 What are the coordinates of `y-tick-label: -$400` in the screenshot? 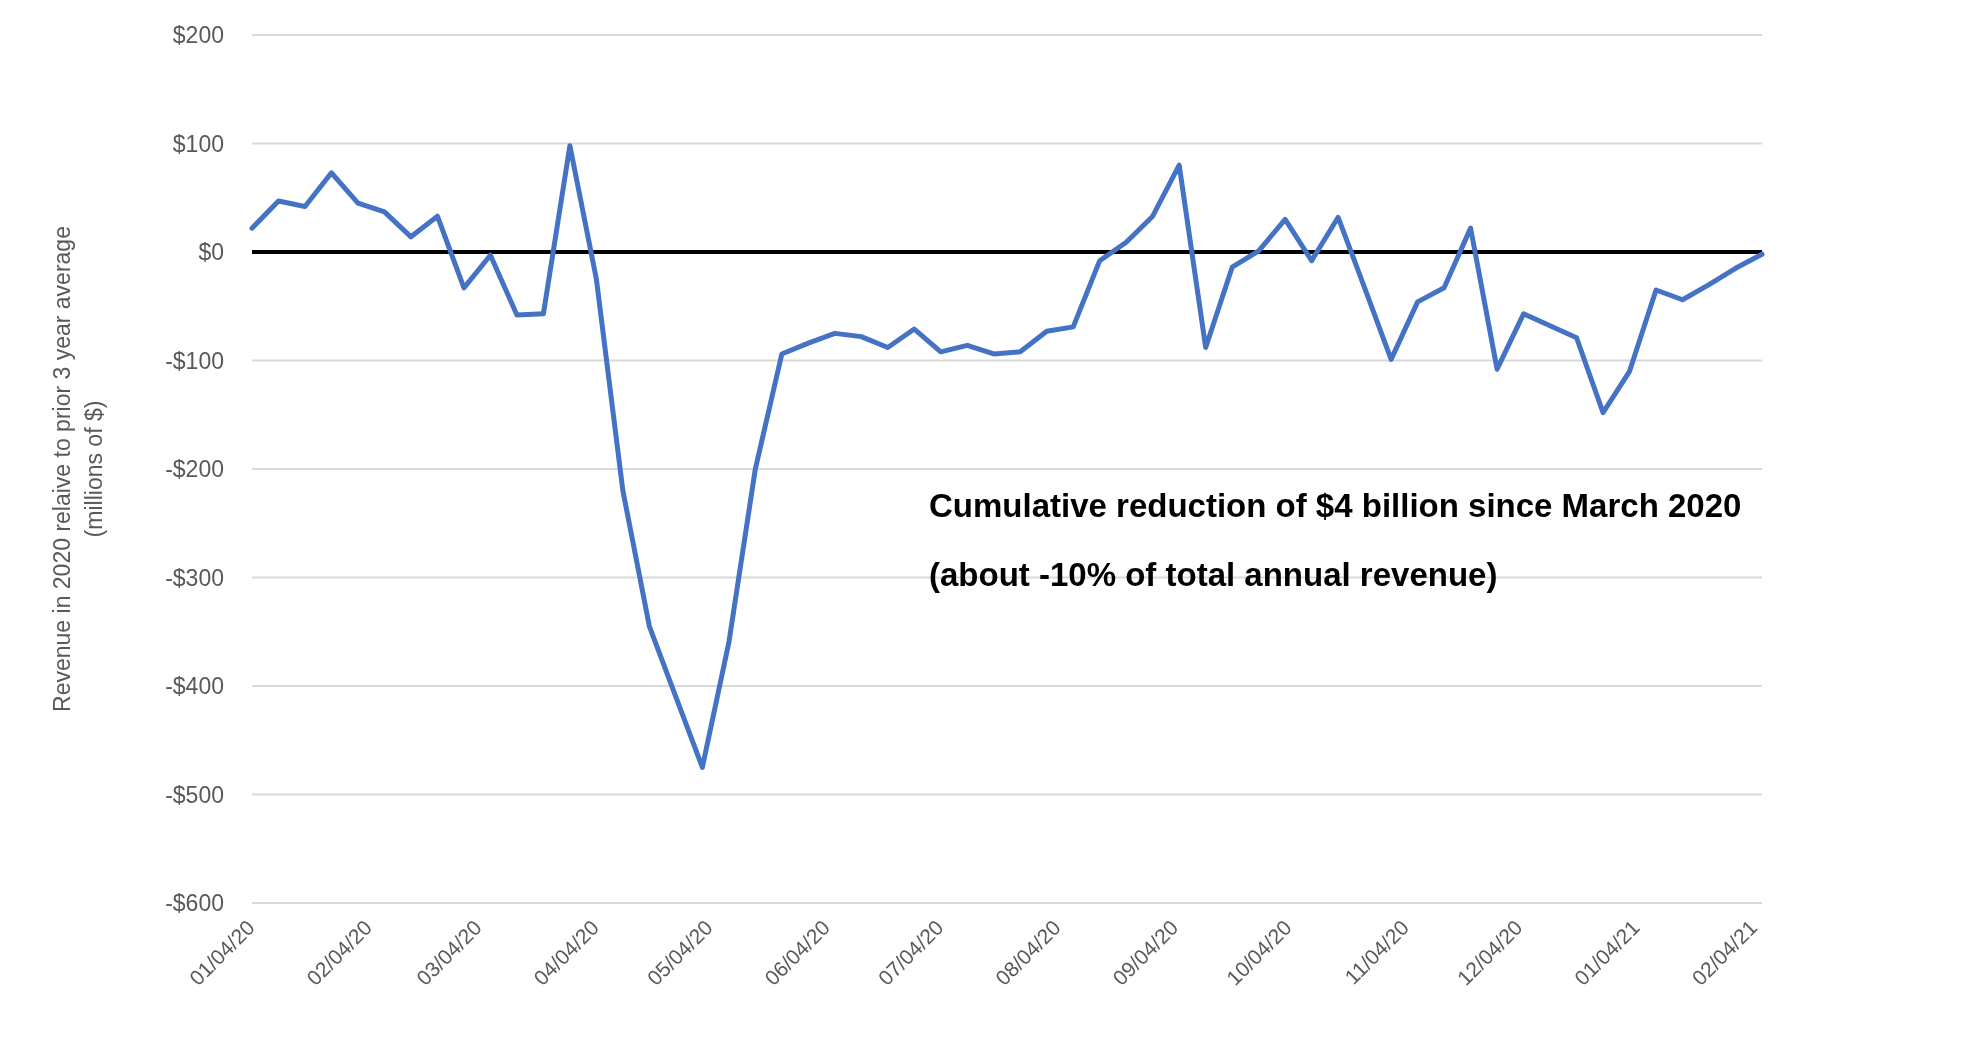 It's located at (194, 686).